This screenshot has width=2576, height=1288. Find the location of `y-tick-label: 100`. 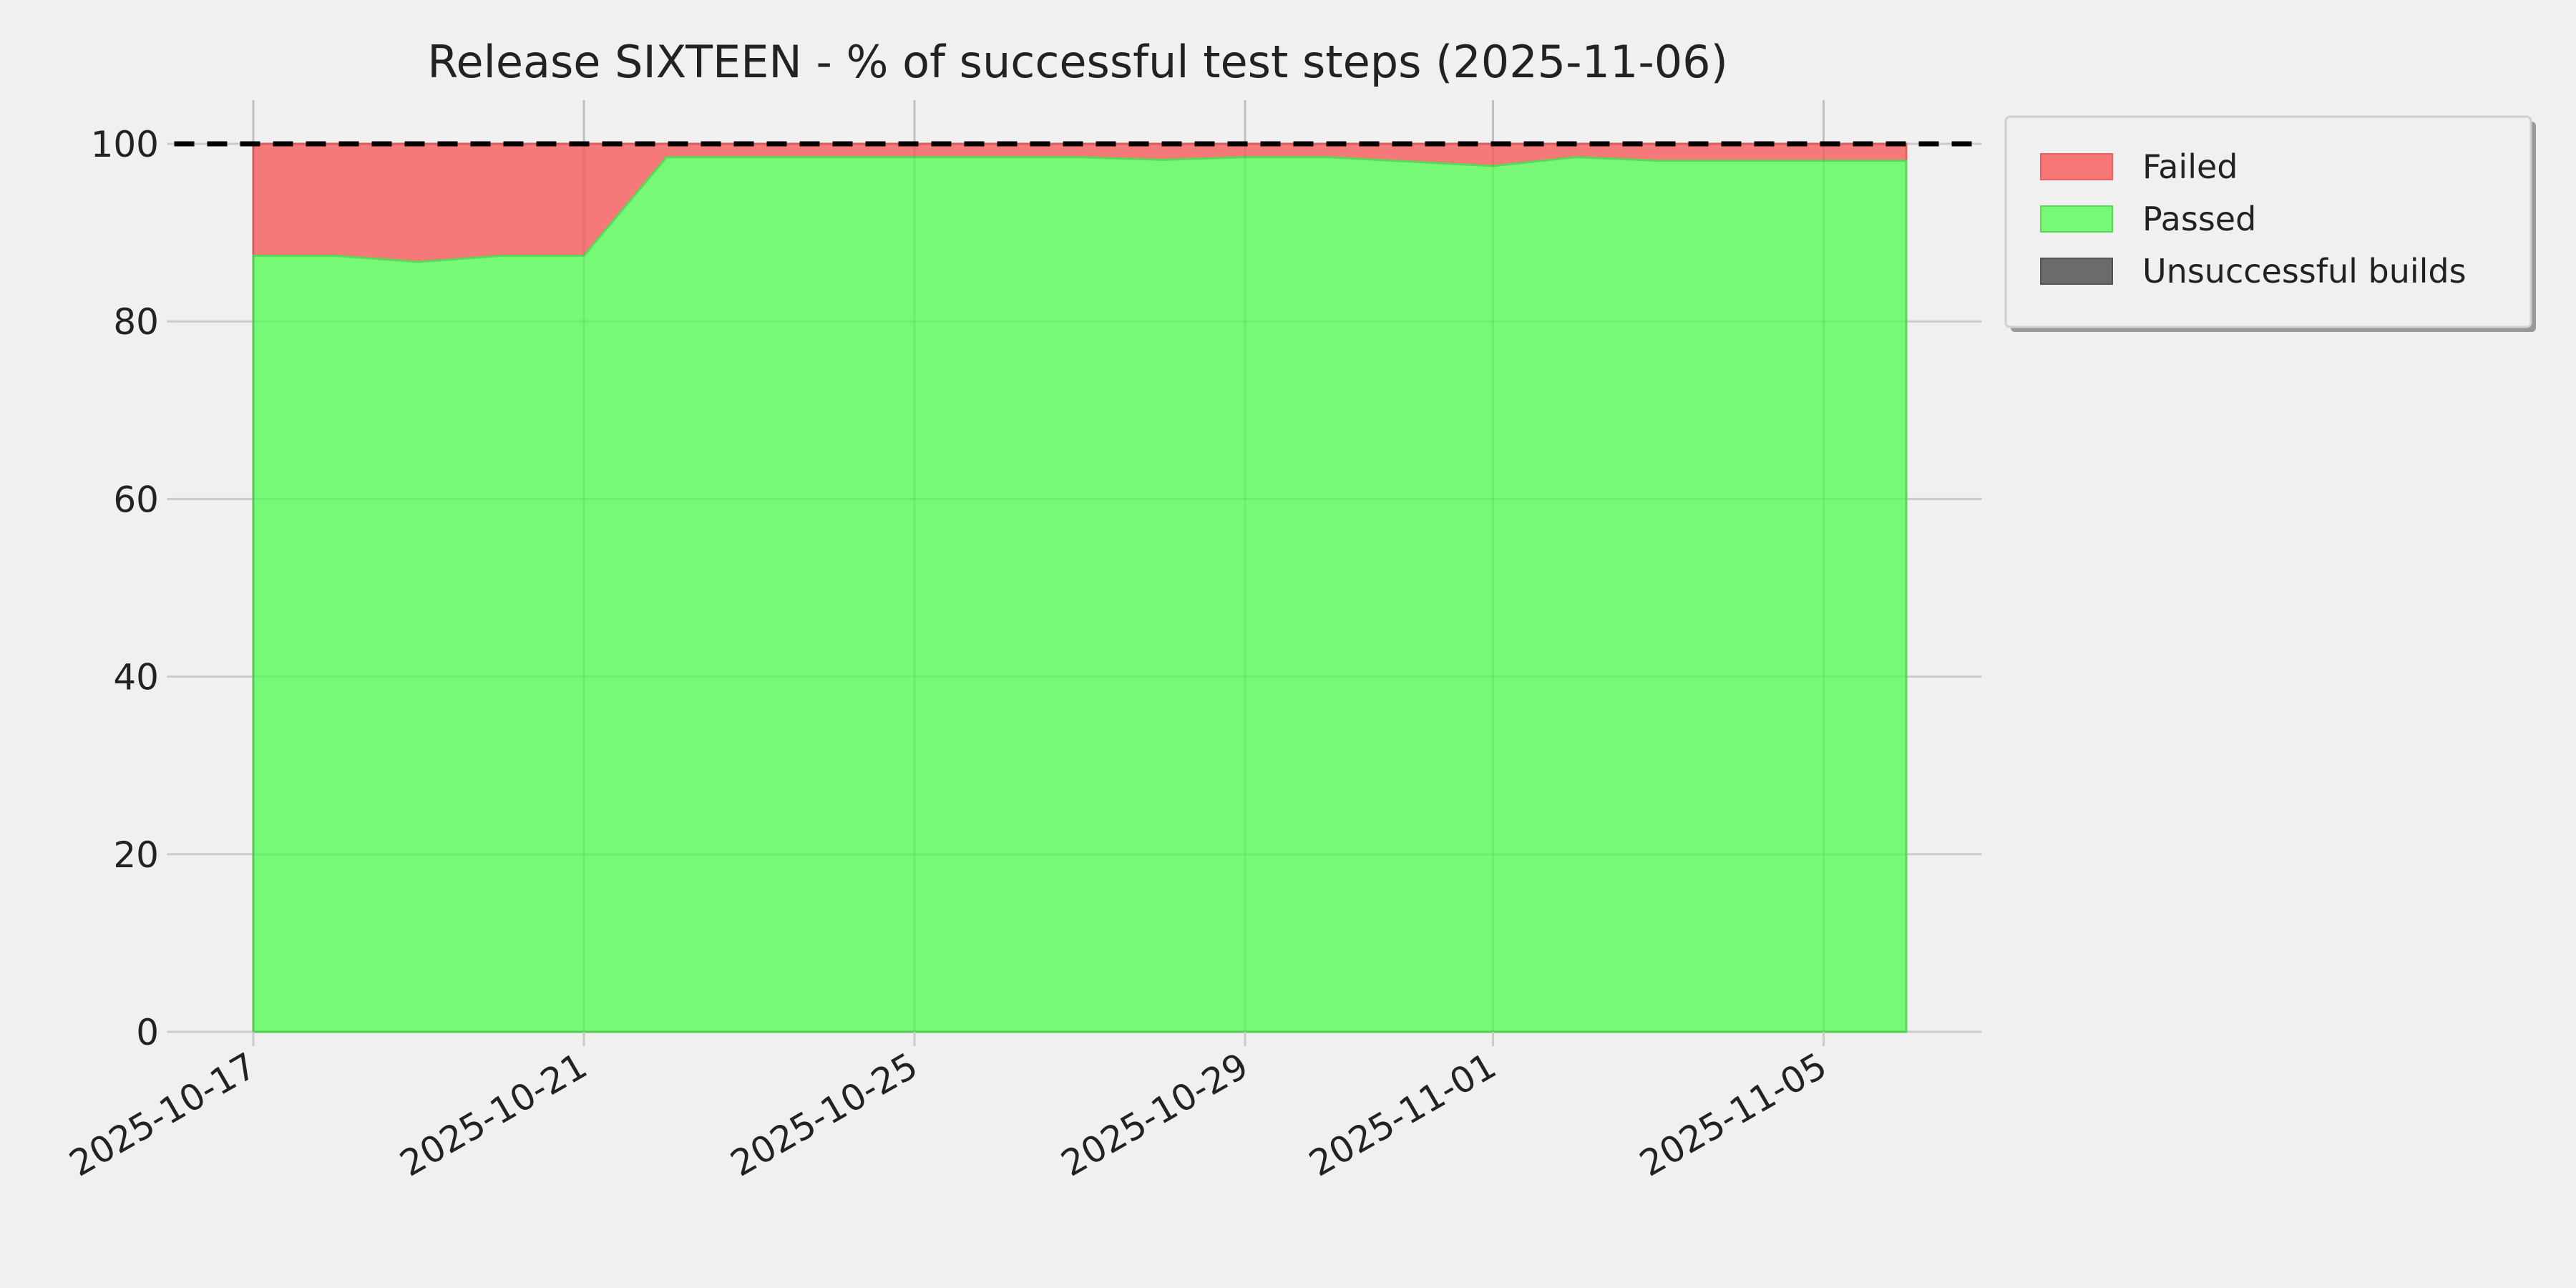

y-tick-label: 100 is located at coordinates (125, 144).